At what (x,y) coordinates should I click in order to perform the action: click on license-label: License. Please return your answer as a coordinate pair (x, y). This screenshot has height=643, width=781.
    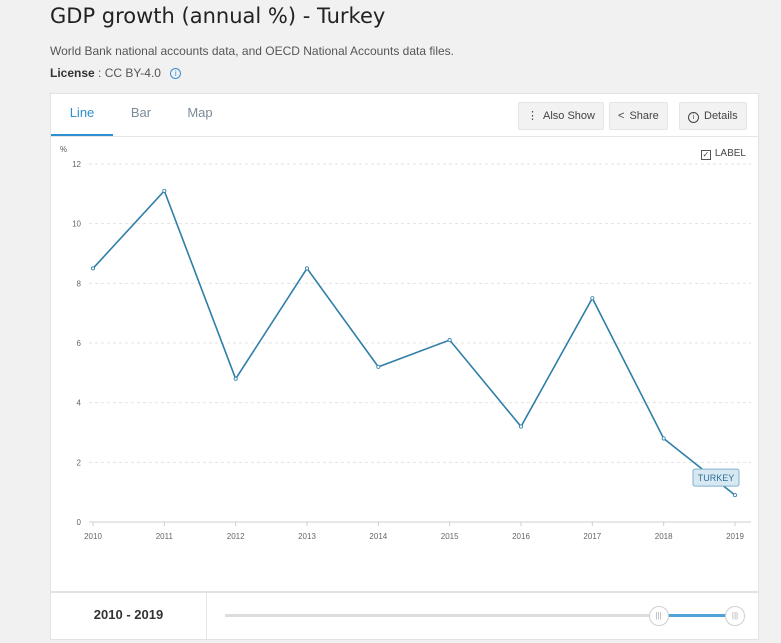
    Looking at the image, I should click on (72, 73).